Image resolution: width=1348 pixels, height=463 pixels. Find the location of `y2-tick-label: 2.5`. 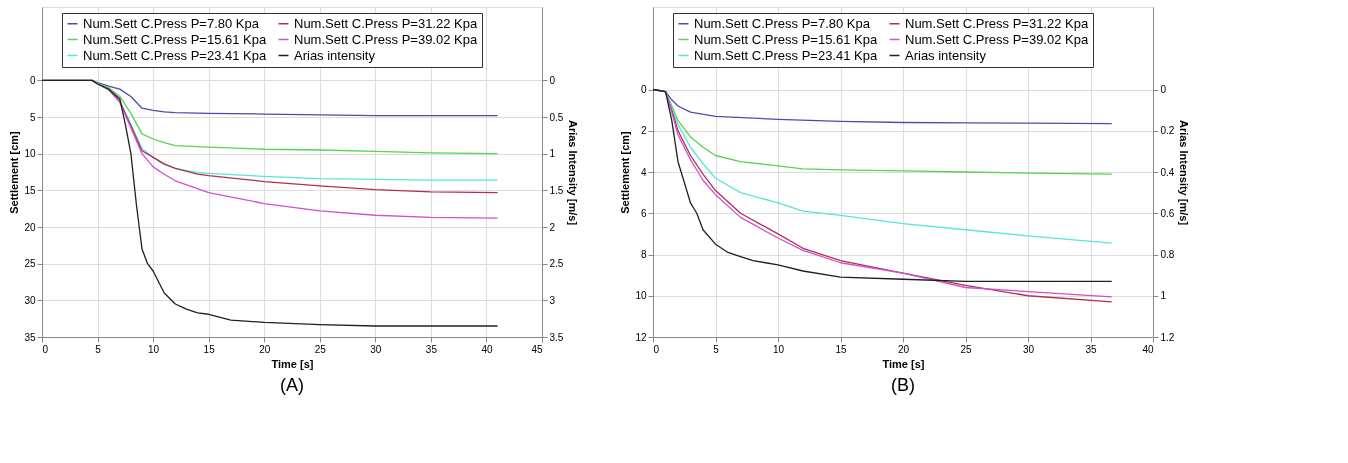

y2-tick-label: 2.5 is located at coordinates (556, 264).